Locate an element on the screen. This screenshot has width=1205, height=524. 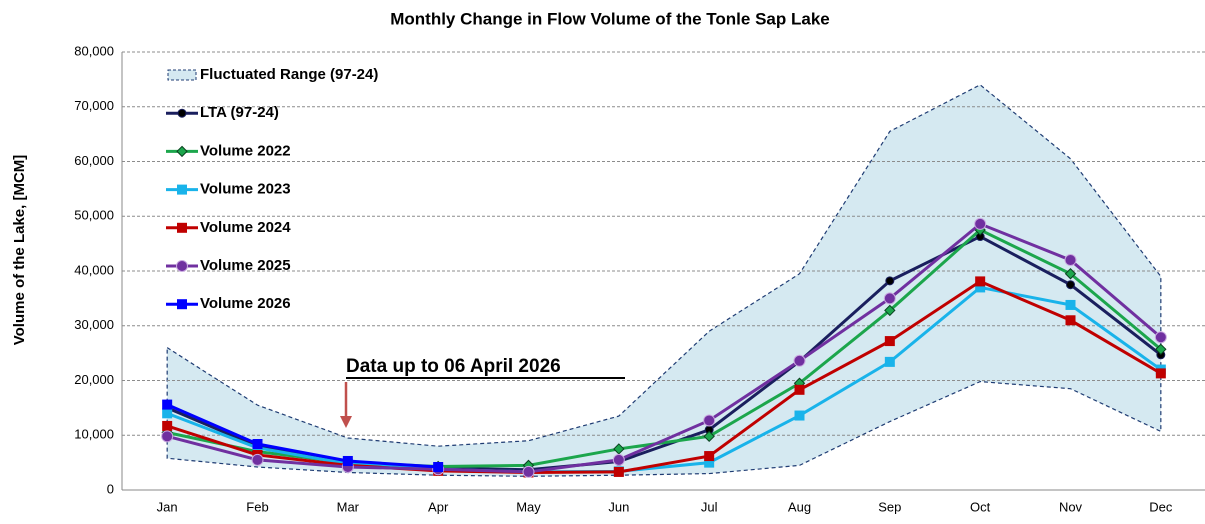
x-tick-label: Feb is located at coordinates (257, 506).